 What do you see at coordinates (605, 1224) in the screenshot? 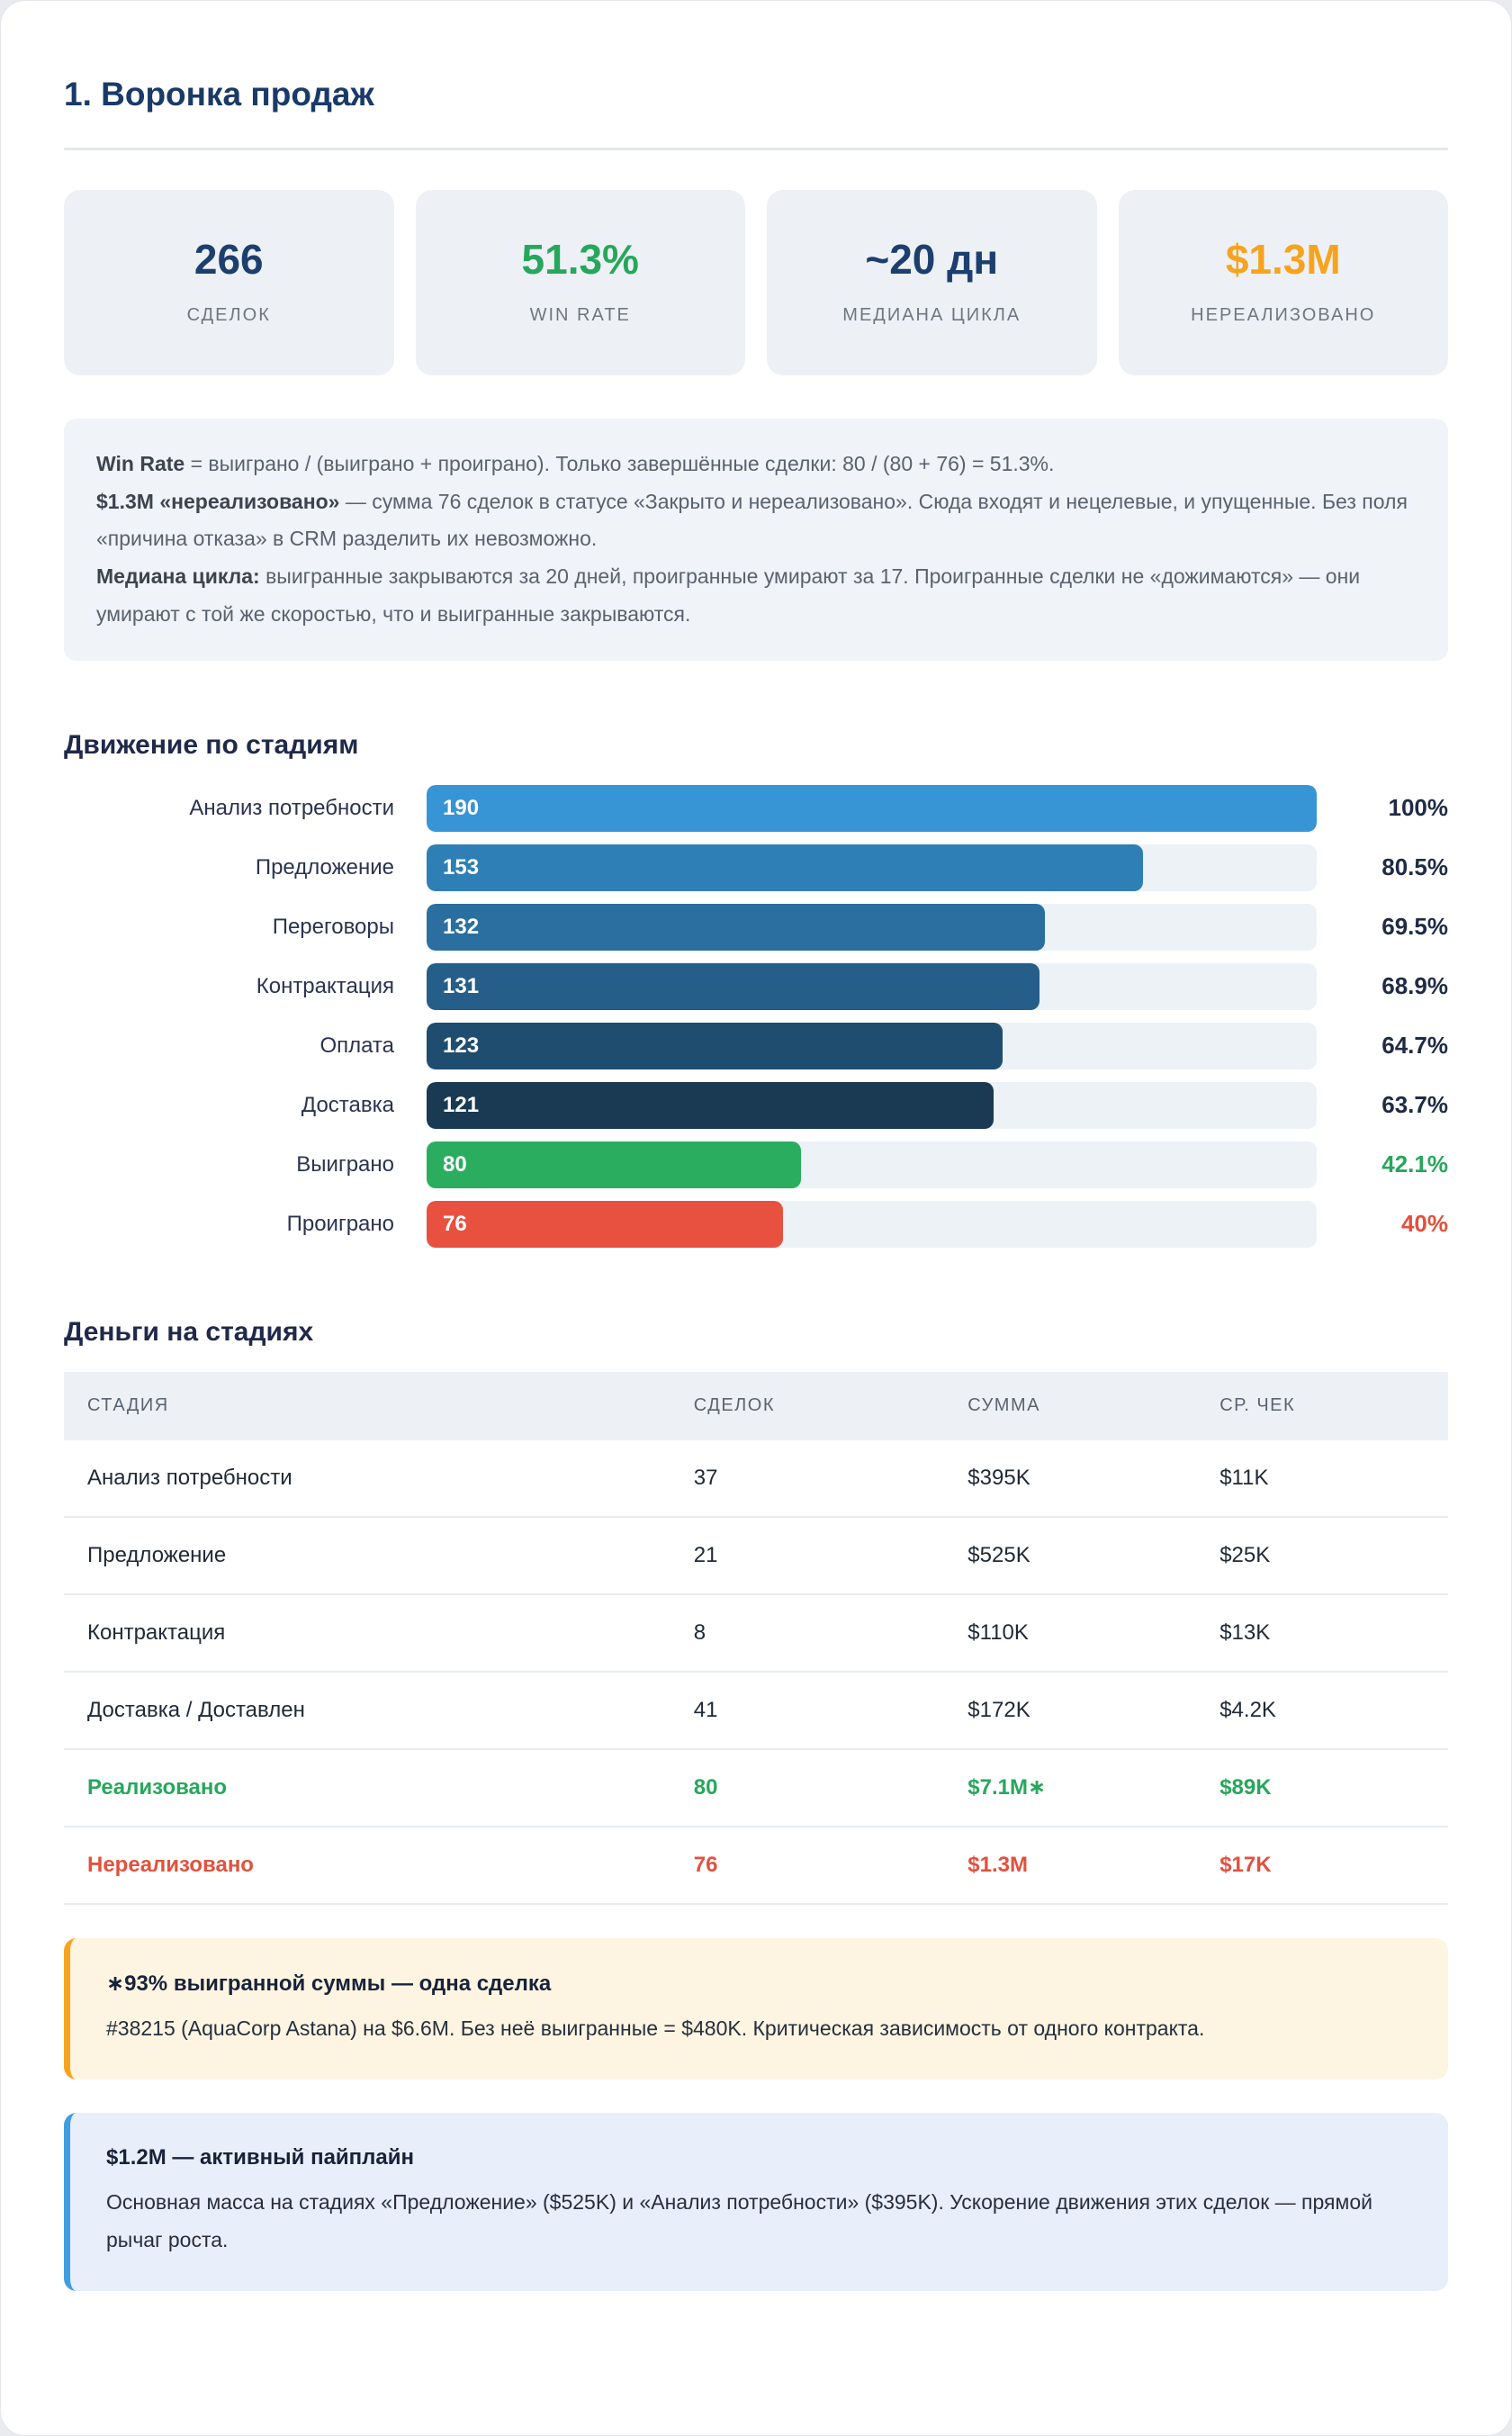
I see `funnel-bar-fill: 76` at bounding box center [605, 1224].